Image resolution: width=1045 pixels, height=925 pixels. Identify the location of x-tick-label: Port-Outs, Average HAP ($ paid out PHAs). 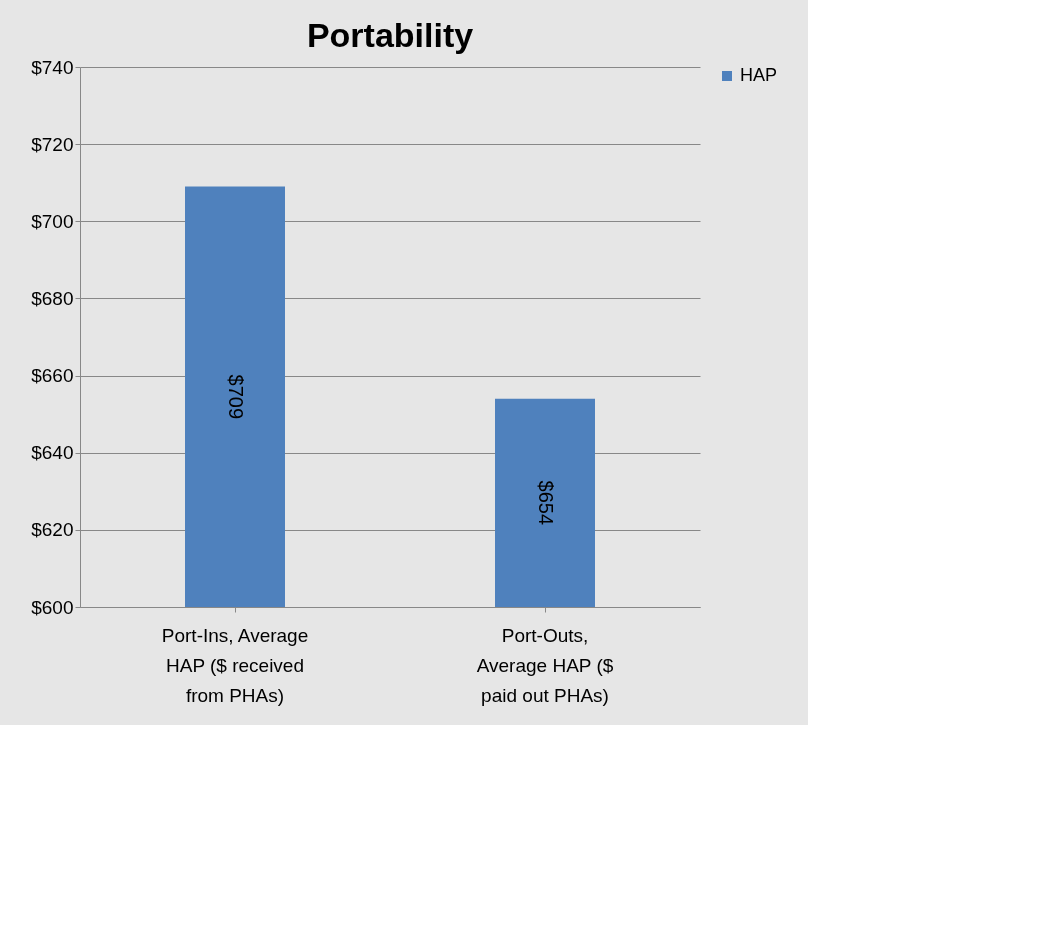
(545, 665).